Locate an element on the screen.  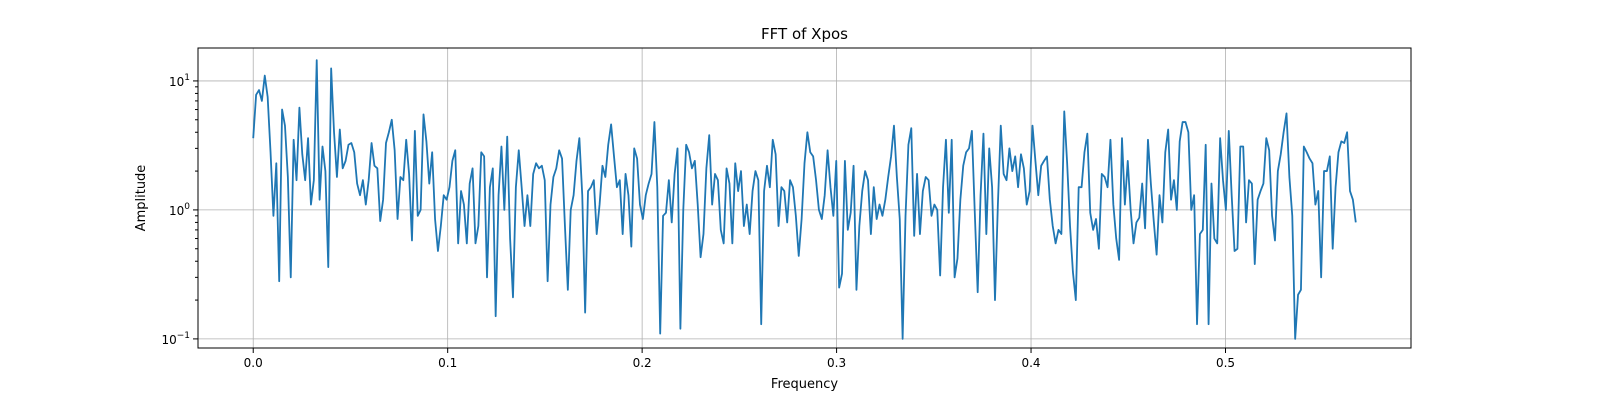
x-axis-label: Frequency is located at coordinates (804, 384).